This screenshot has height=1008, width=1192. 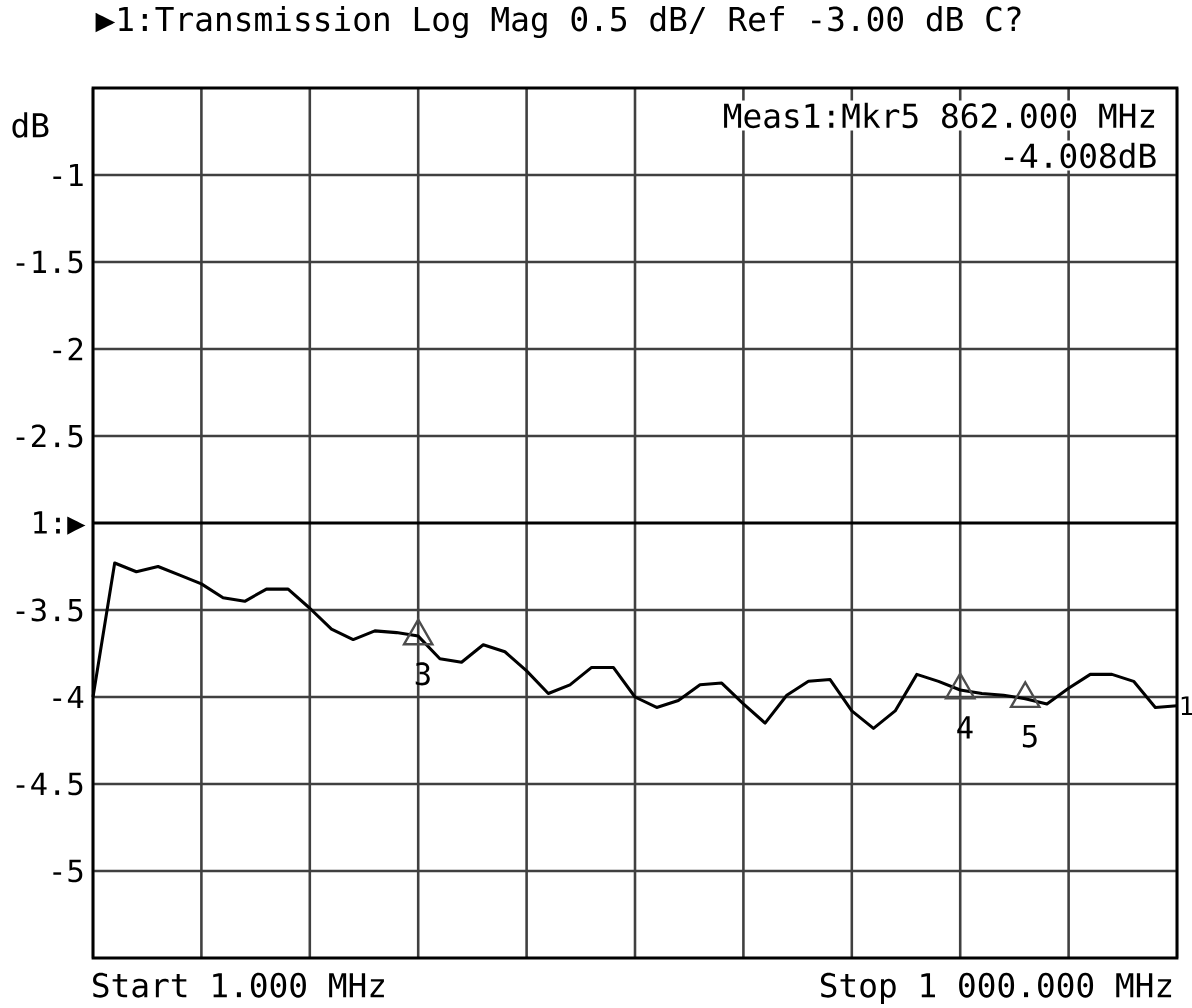 I want to click on y-tick-label: -3.5, so click(x=49, y=610).